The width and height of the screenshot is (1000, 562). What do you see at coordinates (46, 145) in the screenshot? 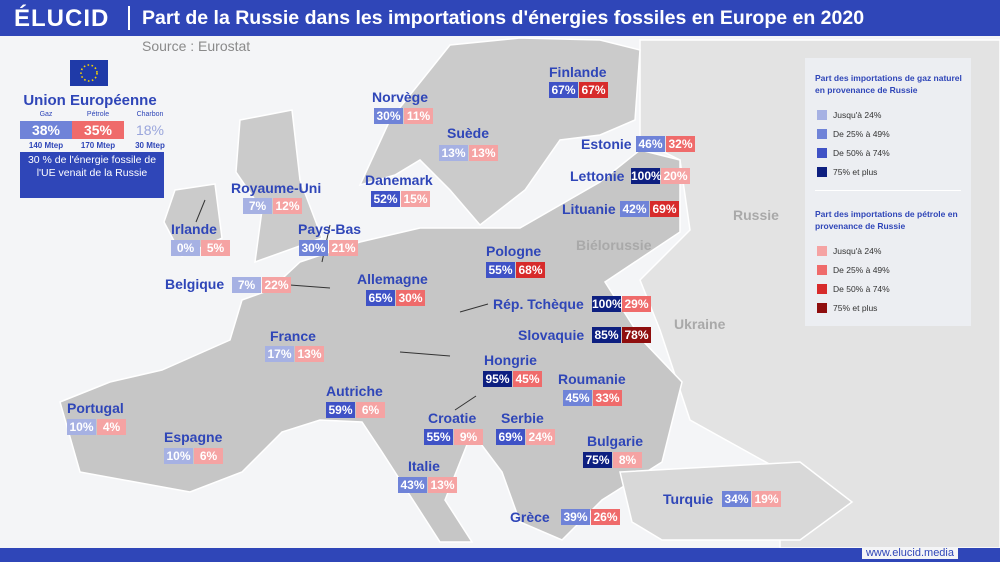
I see `eu-item-mtep: 140 Mtep` at bounding box center [46, 145].